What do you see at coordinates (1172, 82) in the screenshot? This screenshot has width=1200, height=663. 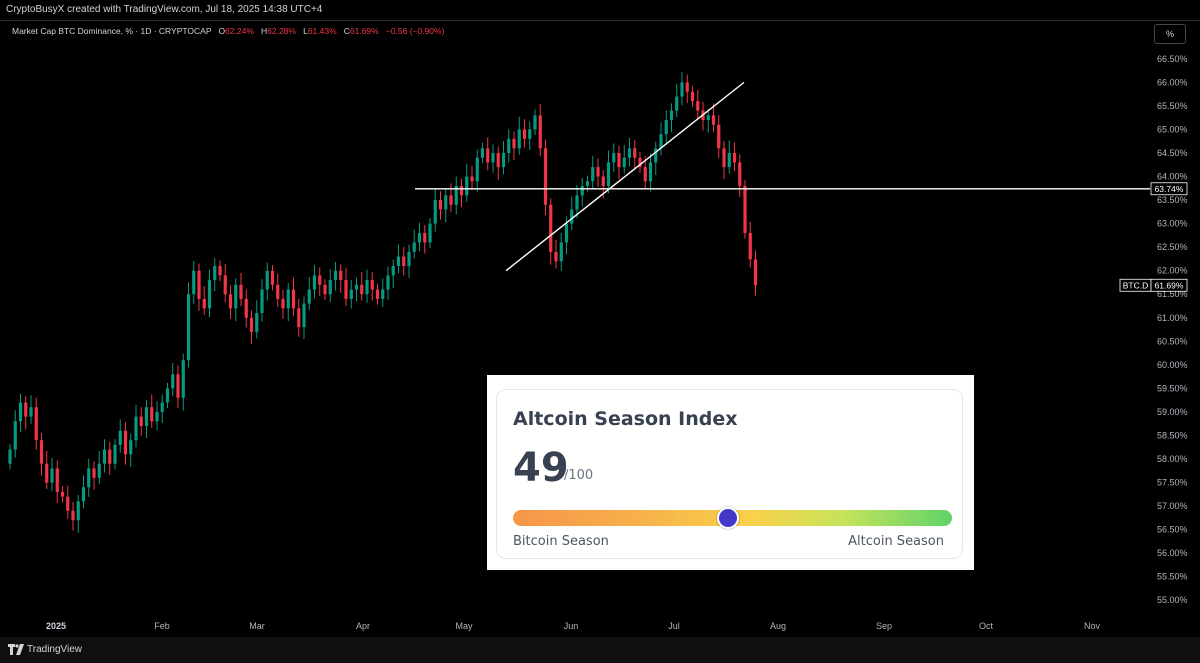 I see `y-tick-label: 66.00%` at bounding box center [1172, 82].